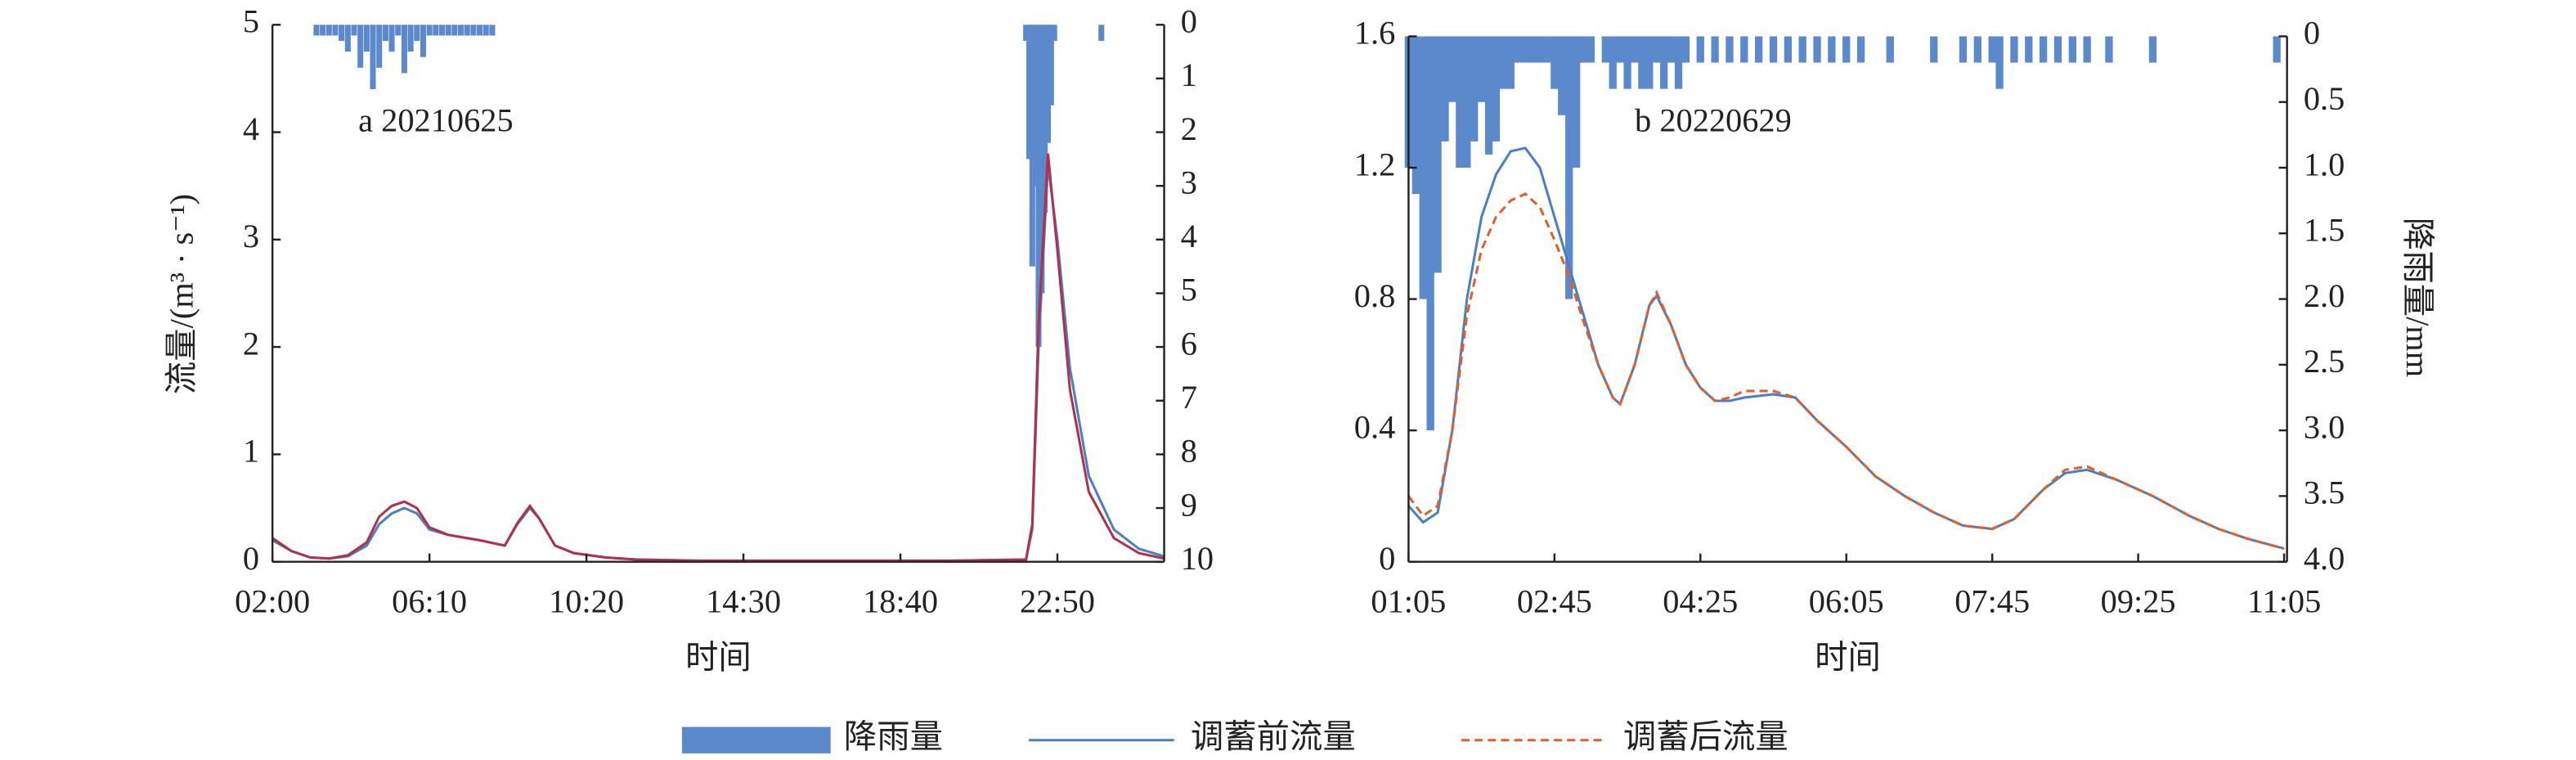  What do you see at coordinates (1274, 736) in the screenshot?
I see `legend-label: 调蓄前流量` at bounding box center [1274, 736].